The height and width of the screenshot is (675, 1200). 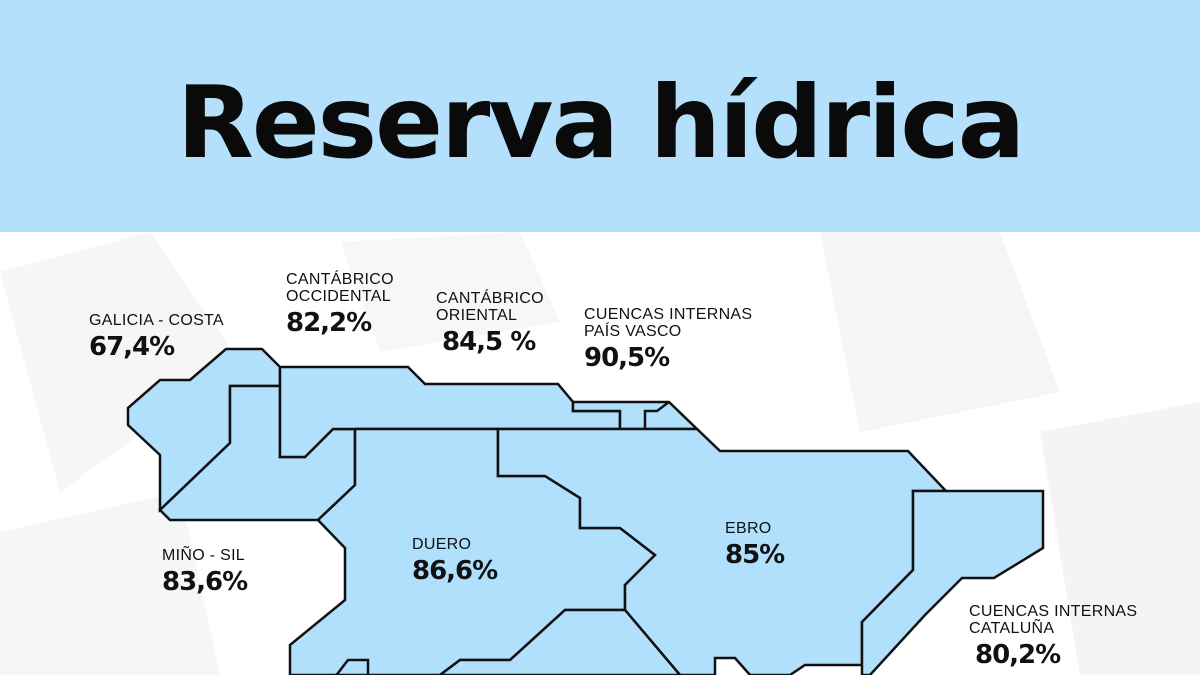 What do you see at coordinates (490, 323) in the screenshot?
I see `label-cantabrico-oriental: CANTÁBRICO ORIENTAL 84,5 %` at bounding box center [490, 323].